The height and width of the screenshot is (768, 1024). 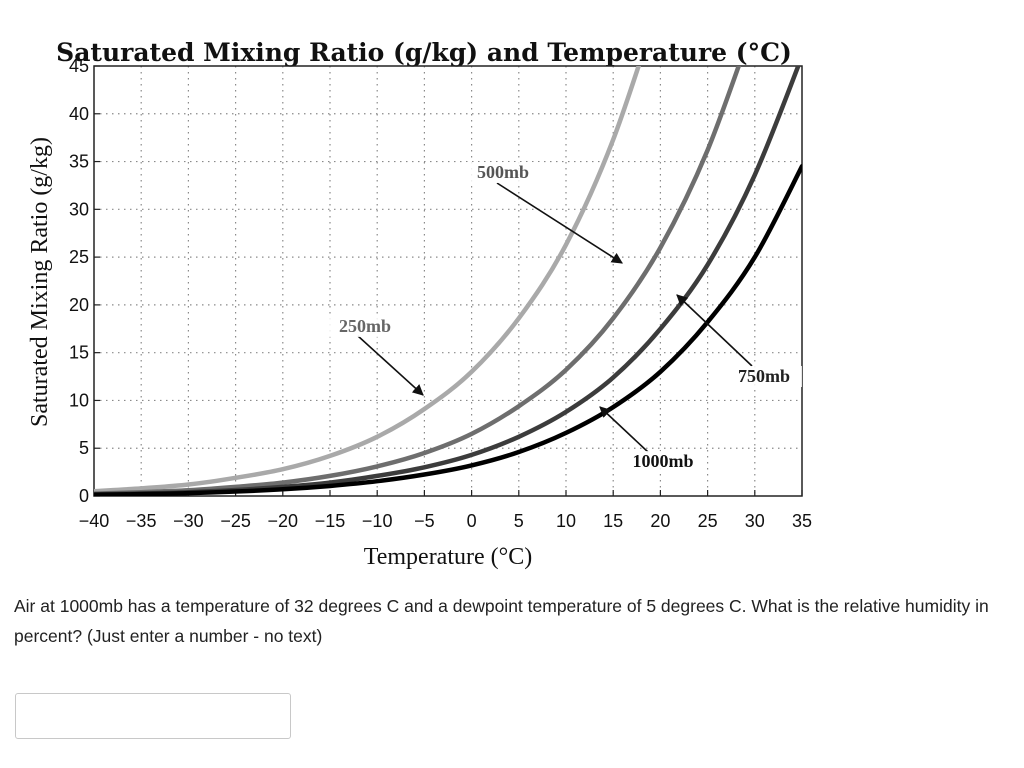 I want to click on x-tick-label: 0, so click(x=472, y=521).